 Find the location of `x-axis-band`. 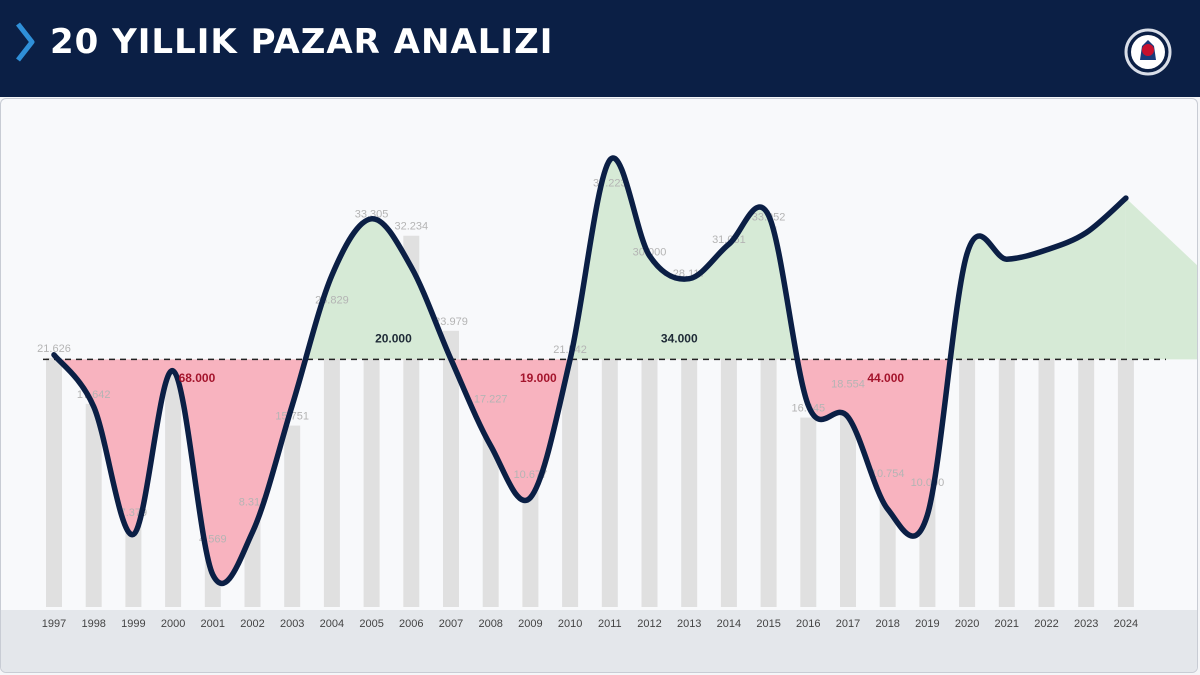

x-axis-band is located at coordinates (599, 641).